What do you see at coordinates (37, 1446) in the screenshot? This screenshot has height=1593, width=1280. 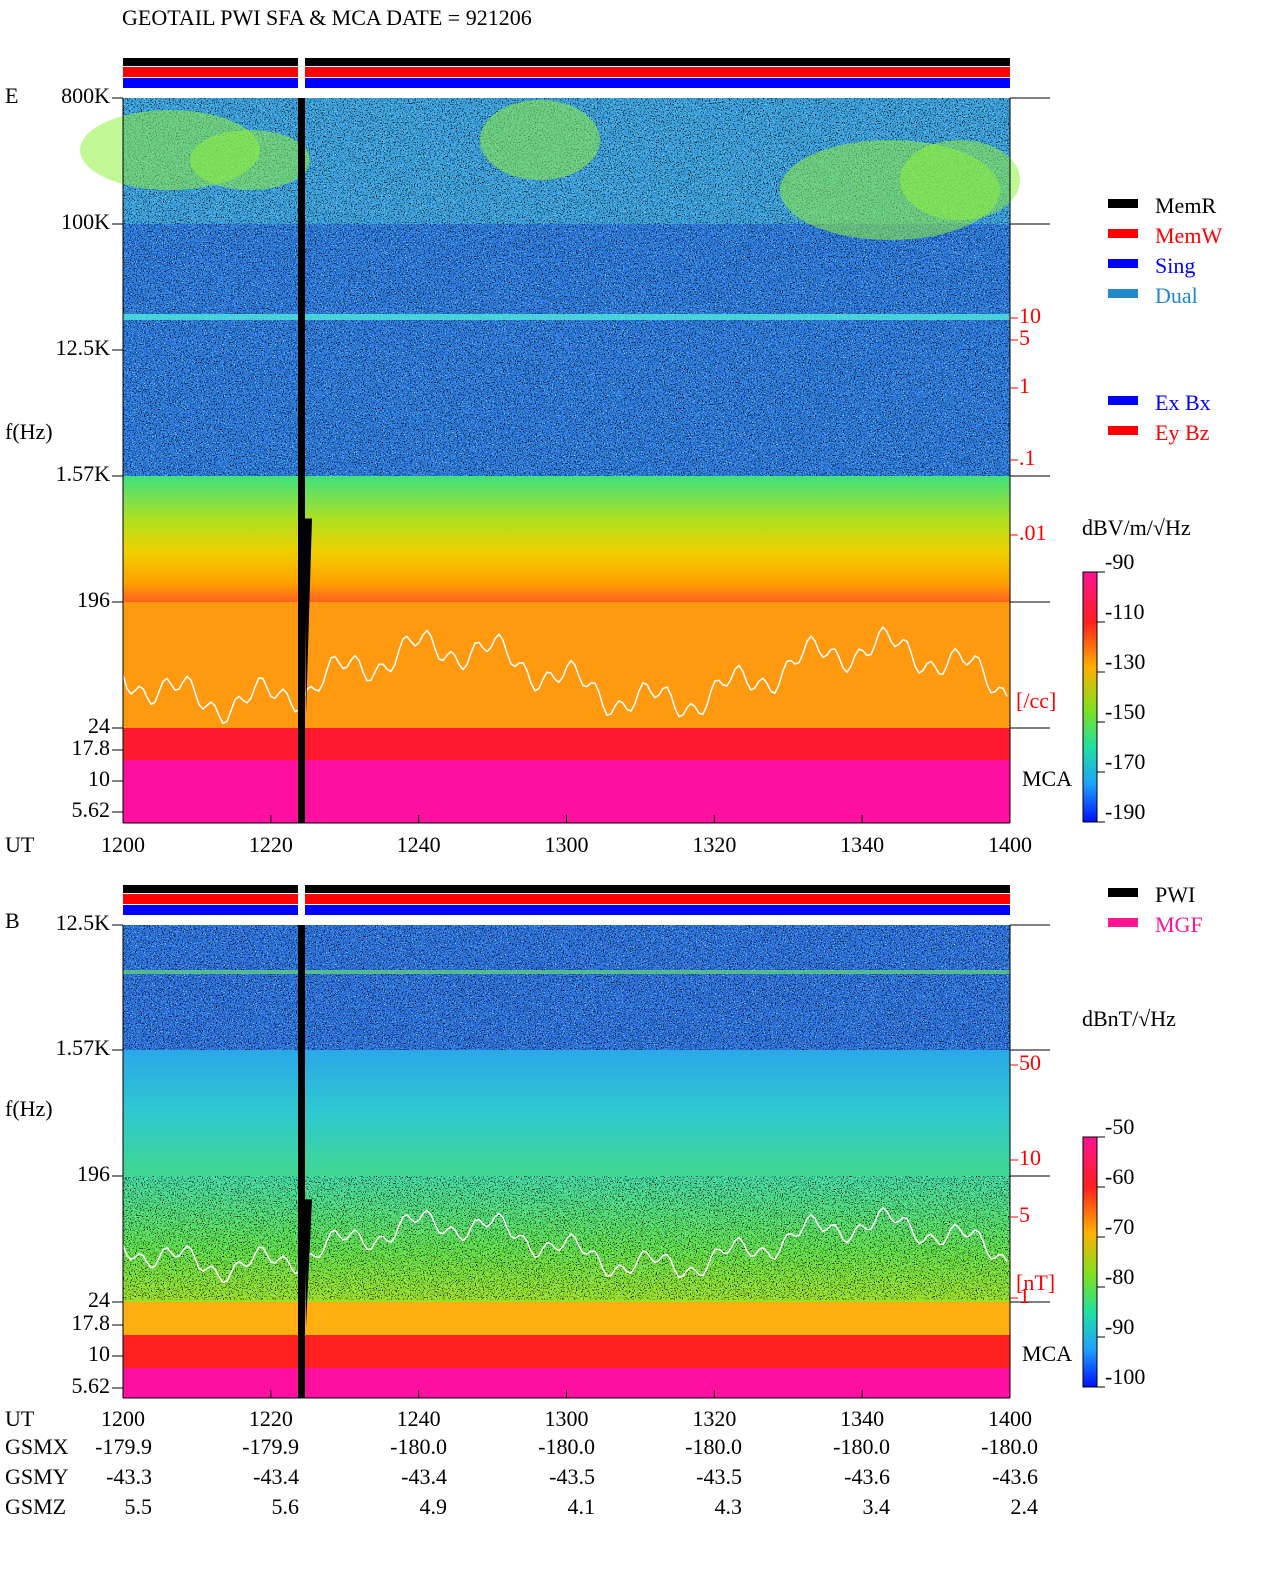 I see `orbit-label: GSMX` at bounding box center [37, 1446].